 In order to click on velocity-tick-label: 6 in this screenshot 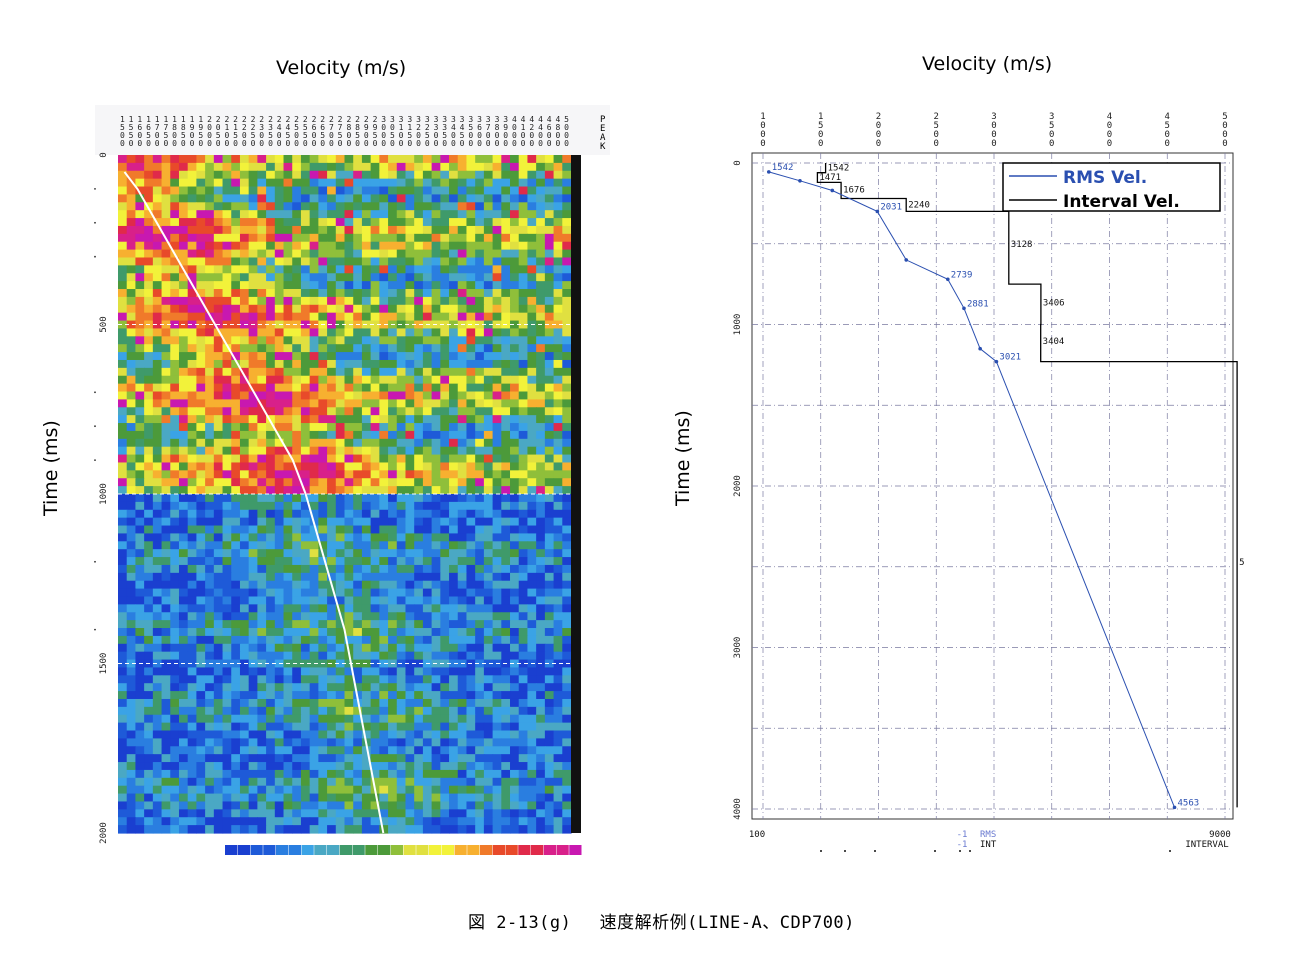, I will do `click(479, 127)`.